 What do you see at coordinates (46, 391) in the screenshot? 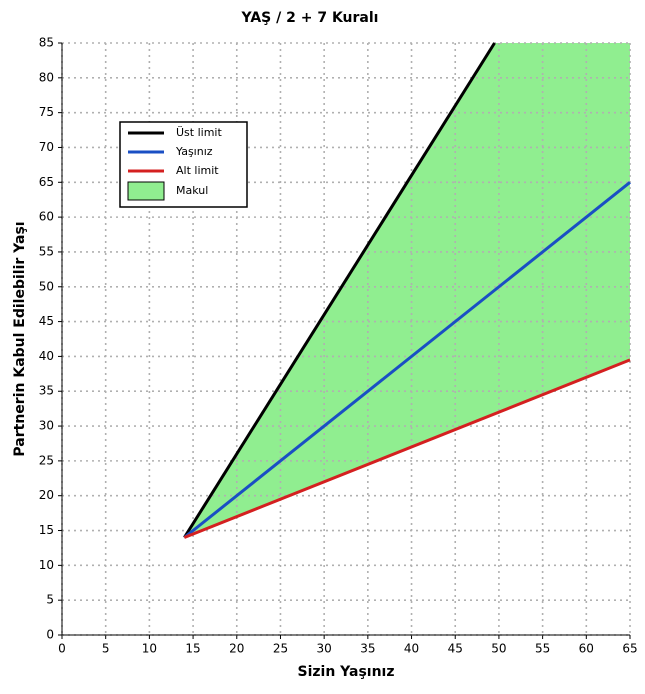
I see `y-tick-label: 35` at bounding box center [46, 391].